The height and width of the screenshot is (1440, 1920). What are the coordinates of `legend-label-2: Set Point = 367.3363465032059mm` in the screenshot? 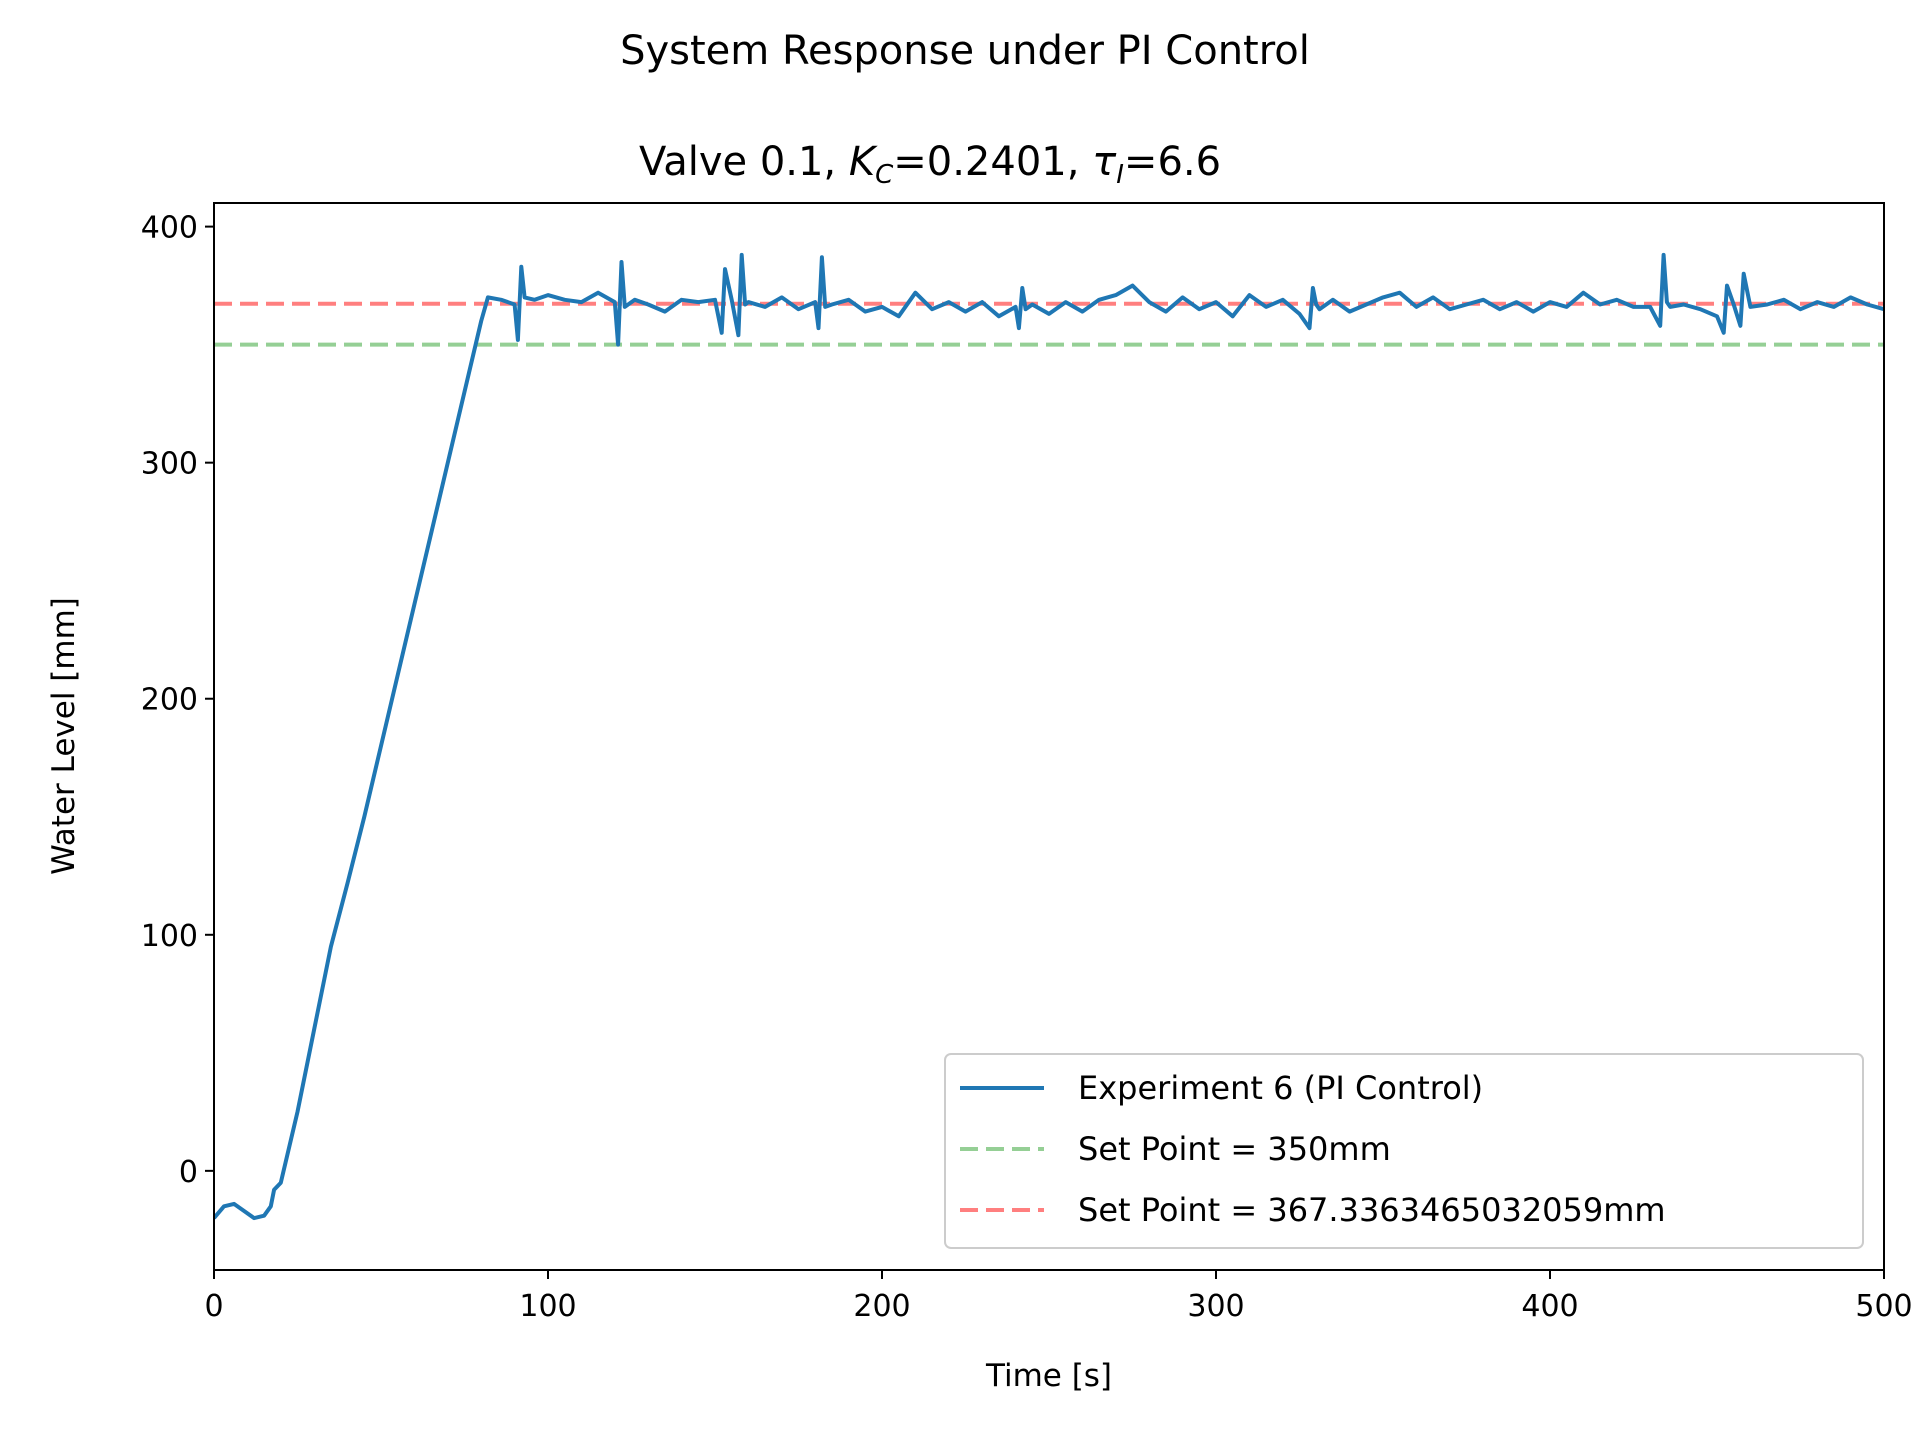 It's located at (1372, 1210).